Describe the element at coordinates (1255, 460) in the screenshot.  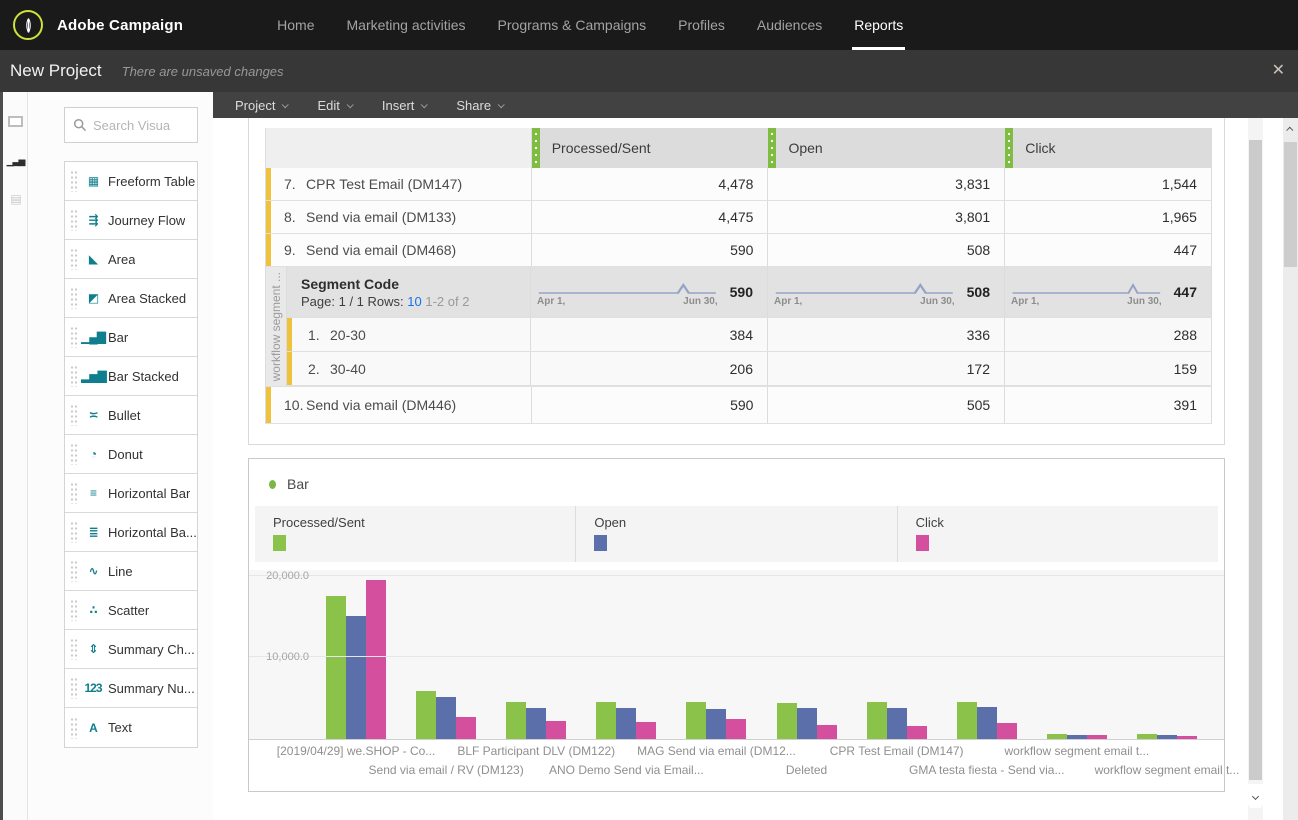
I see `scrollbar-thumb` at that location.